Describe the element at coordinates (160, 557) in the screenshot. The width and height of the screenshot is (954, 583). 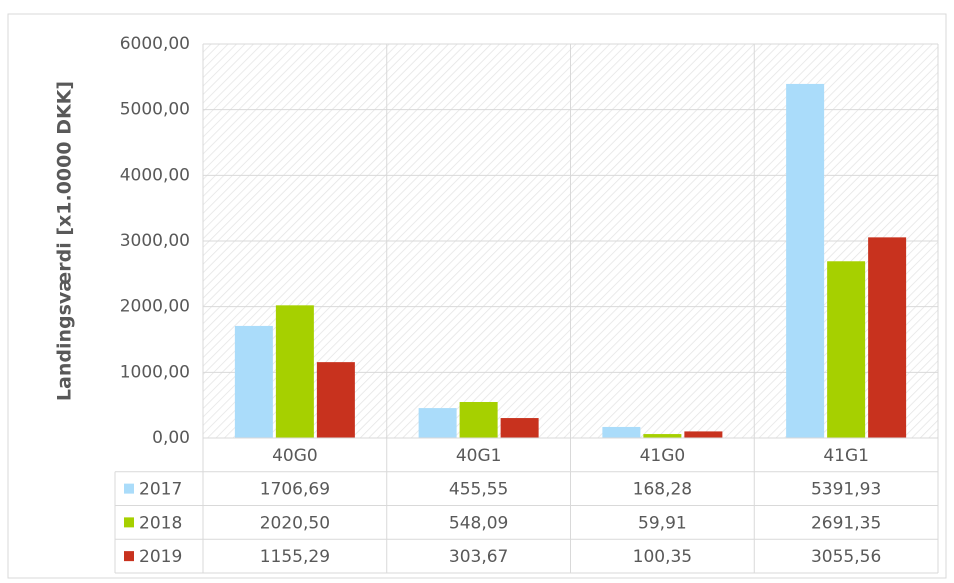
I see `legend-label: 2019` at that location.